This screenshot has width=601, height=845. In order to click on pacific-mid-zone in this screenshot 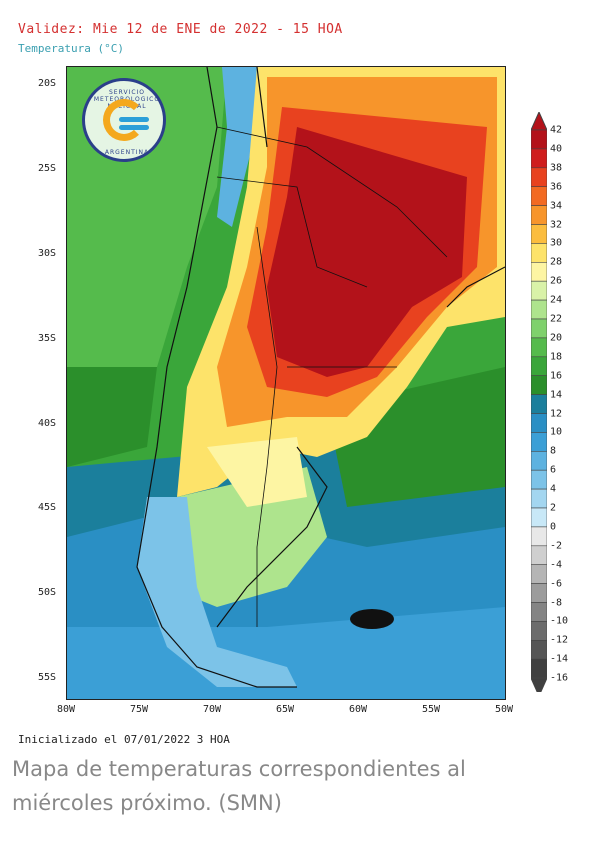, I will do `click(112, 417)`.